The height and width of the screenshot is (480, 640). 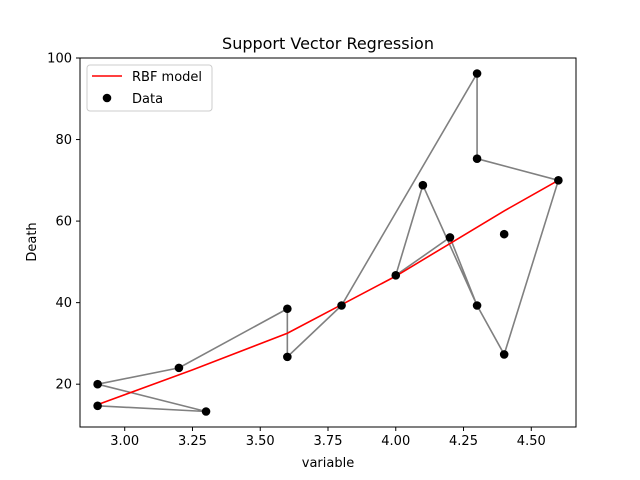 What do you see at coordinates (328, 463) in the screenshot?
I see `x-axis-label: variable` at bounding box center [328, 463].